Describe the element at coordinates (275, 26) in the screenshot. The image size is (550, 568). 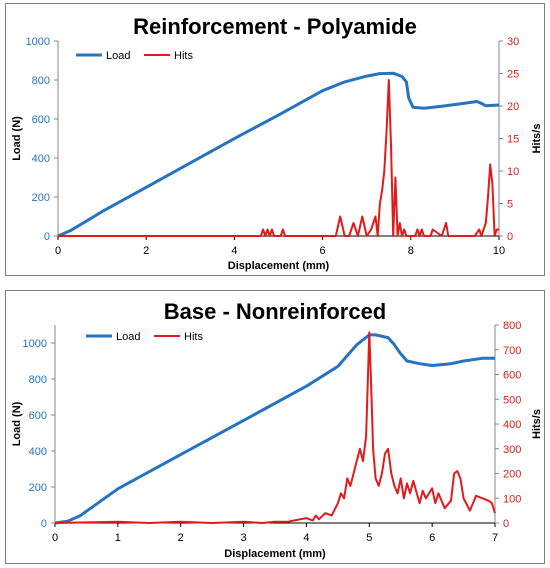
I see `chart-title: Reinforcement - Polyamide` at that location.